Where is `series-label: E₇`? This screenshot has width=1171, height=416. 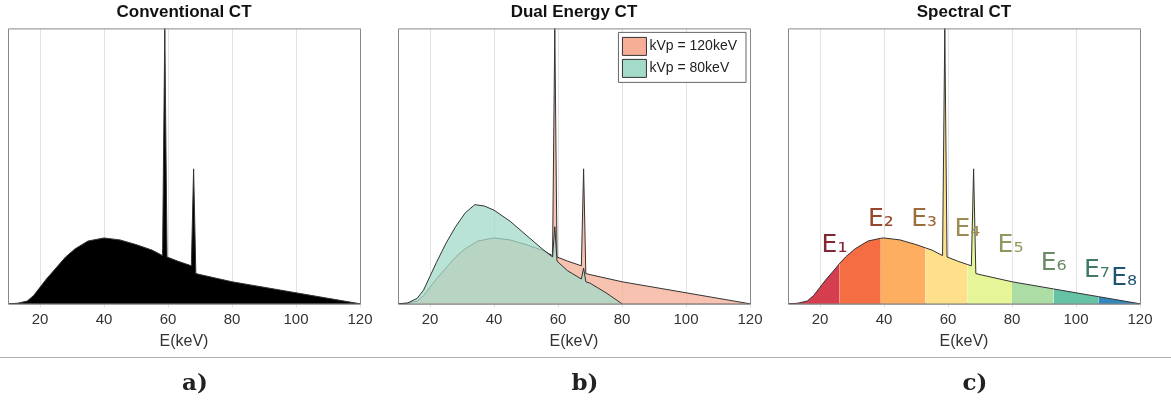
series-label: E₇ is located at coordinates (1097, 268).